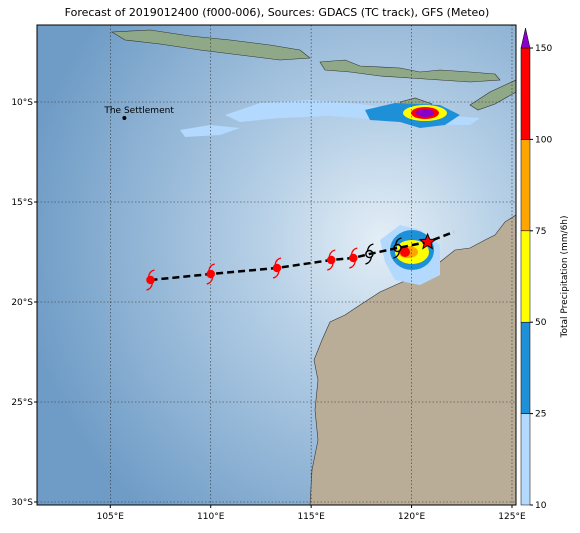  Describe the element at coordinates (412, 517) in the screenshot. I see `lon-tick-label: 120°E` at that location.